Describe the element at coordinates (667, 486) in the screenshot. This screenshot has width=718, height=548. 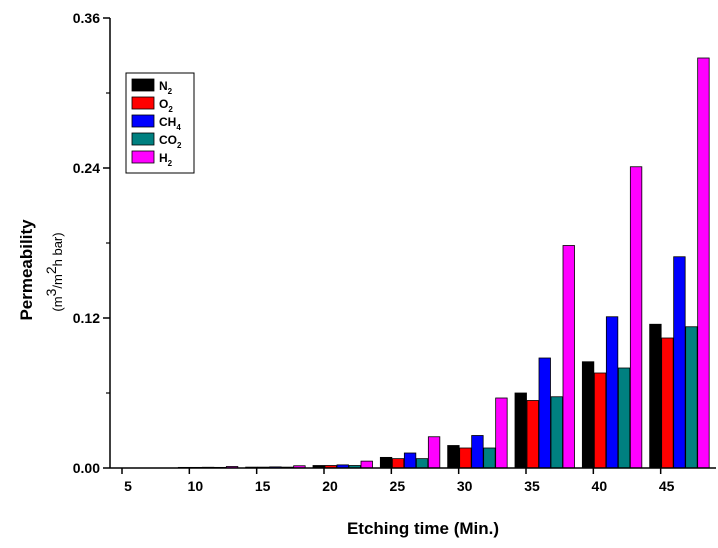
I see `x-tick-label-45: 45` at that location.